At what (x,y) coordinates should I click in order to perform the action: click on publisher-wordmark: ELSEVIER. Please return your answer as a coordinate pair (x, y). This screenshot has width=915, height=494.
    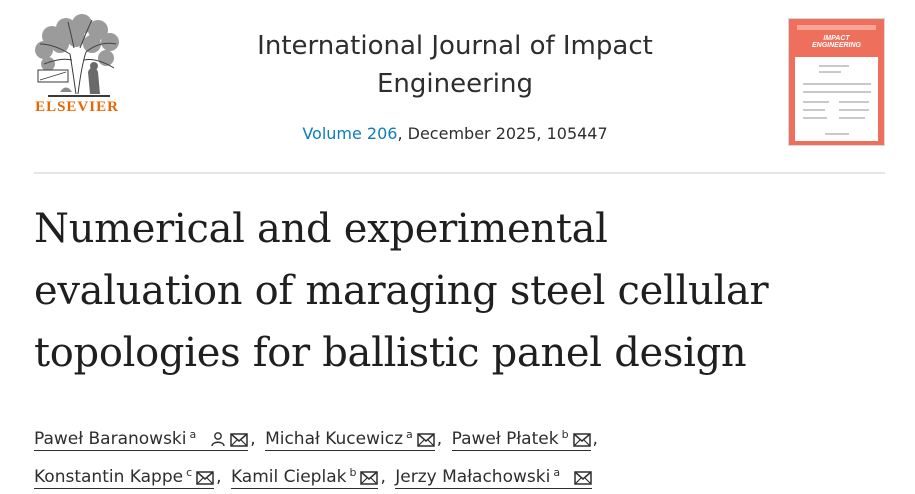
    Looking at the image, I should click on (77, 107).